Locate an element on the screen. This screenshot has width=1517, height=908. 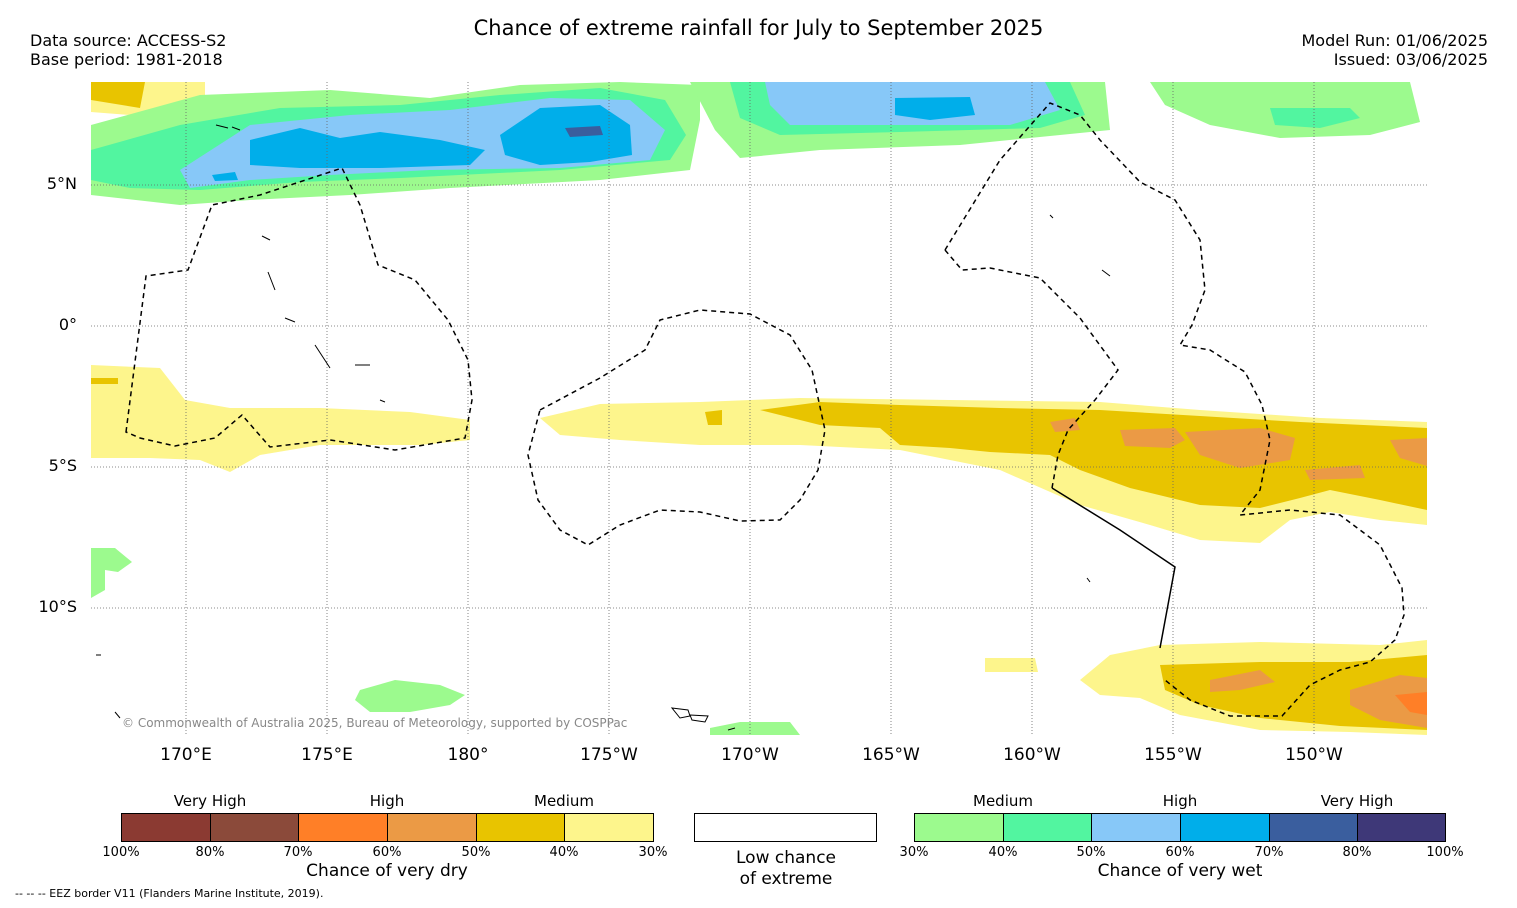
dry-level-high: High is located at coordinates (387, 801).